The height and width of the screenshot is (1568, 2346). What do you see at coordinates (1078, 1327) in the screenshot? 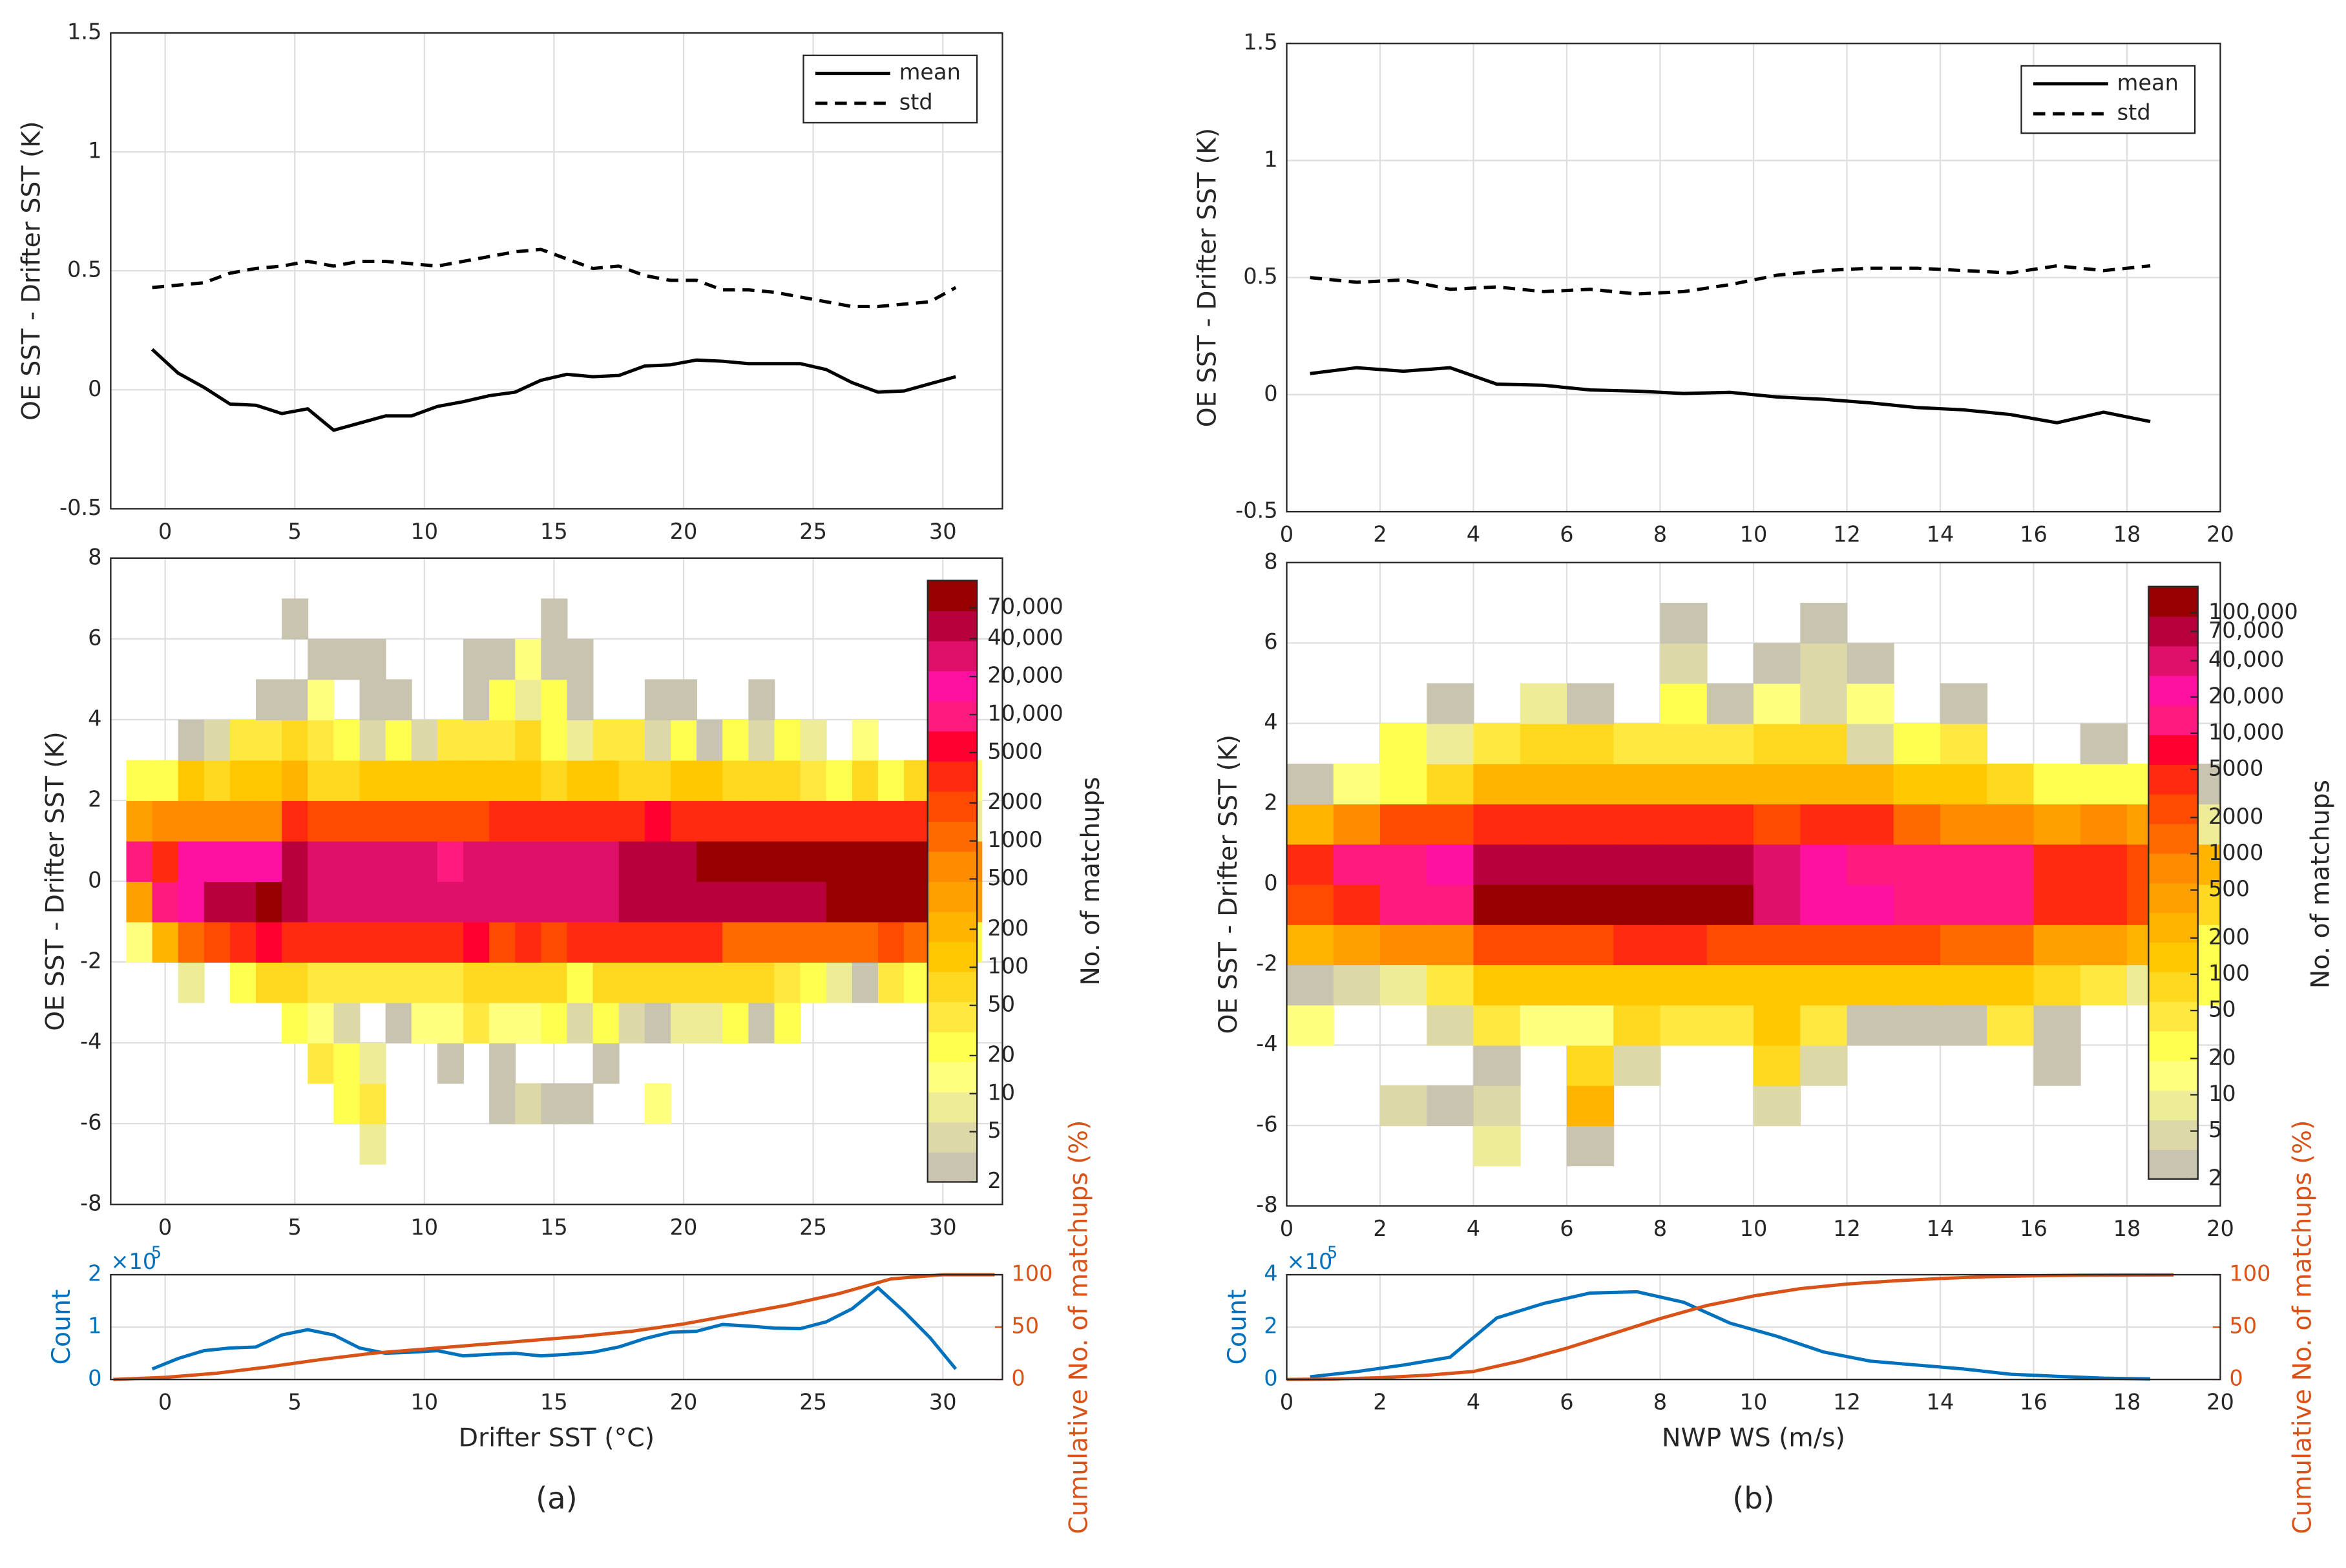
I see `y2-axis-label: Cumulative No. of matchups (%)` at bounding box center [1078, 1327].